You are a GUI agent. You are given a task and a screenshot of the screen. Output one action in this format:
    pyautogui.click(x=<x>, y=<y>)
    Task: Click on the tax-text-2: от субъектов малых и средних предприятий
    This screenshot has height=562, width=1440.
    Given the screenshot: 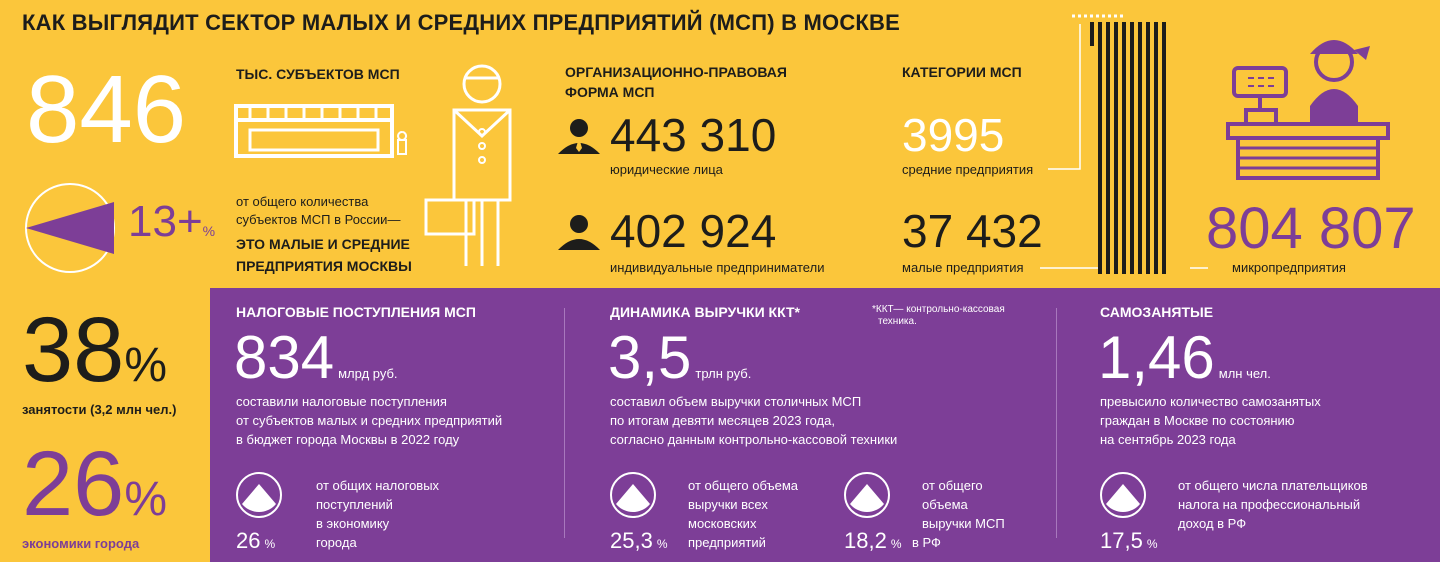 What is the action you would take?
    pyautogui.click(x=369, y=420)
    